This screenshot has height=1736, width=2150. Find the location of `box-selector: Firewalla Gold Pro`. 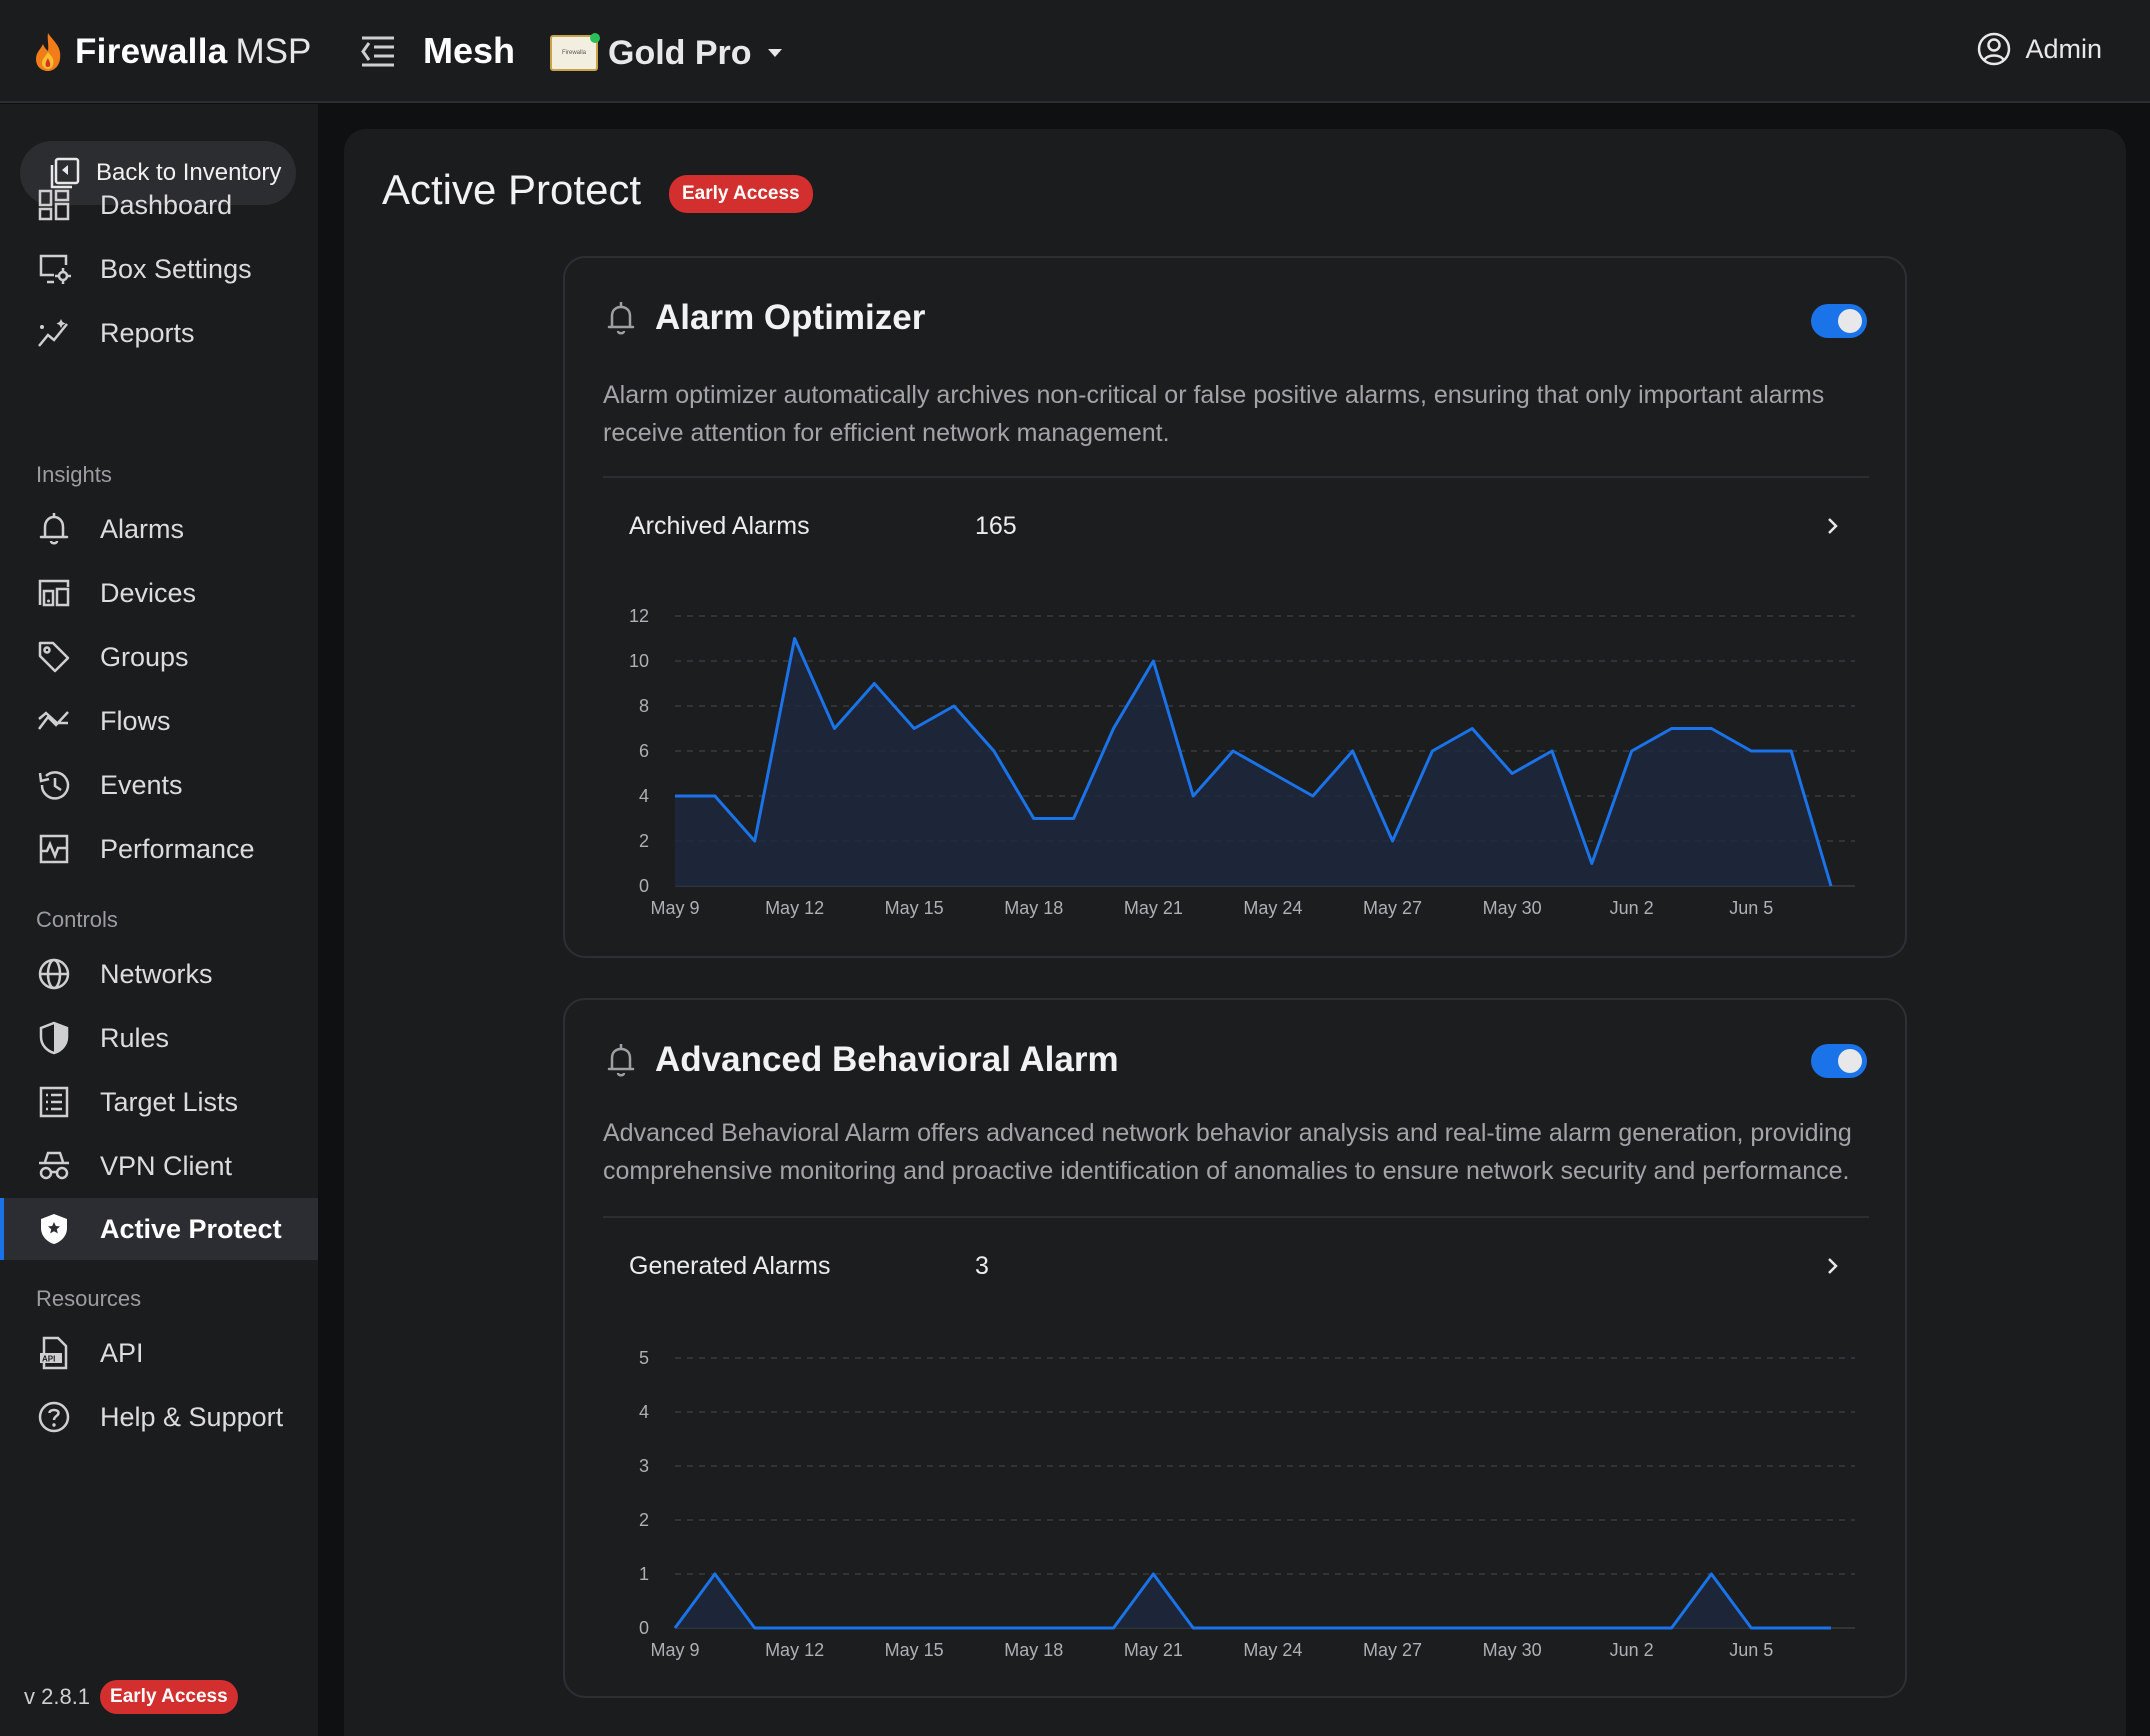

box-selector: Firewalla Gold Pro is located at coordinates (666, 53).